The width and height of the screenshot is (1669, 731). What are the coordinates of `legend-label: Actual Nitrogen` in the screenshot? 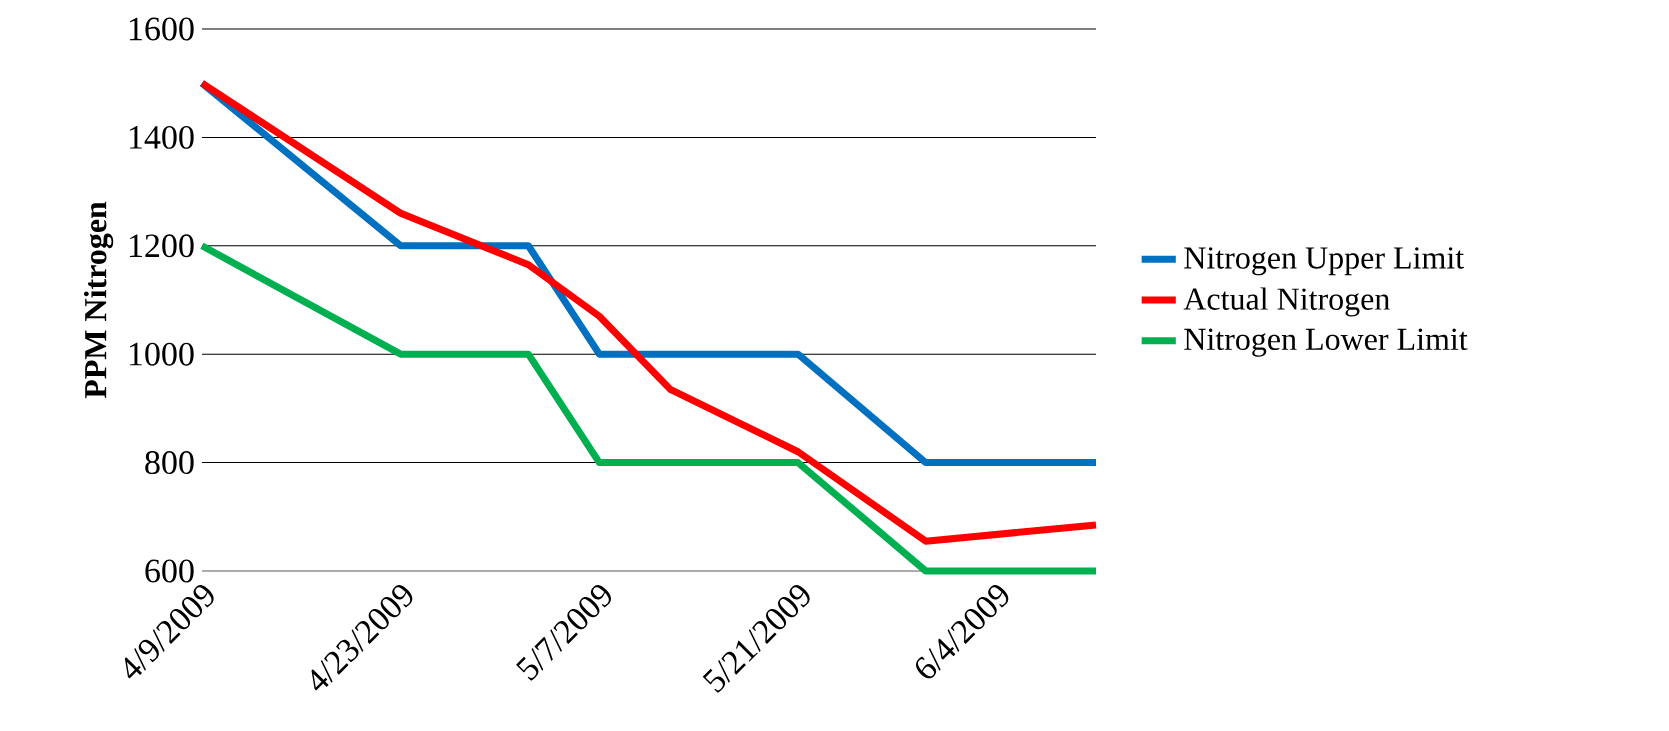 It's located at (1286, 302).